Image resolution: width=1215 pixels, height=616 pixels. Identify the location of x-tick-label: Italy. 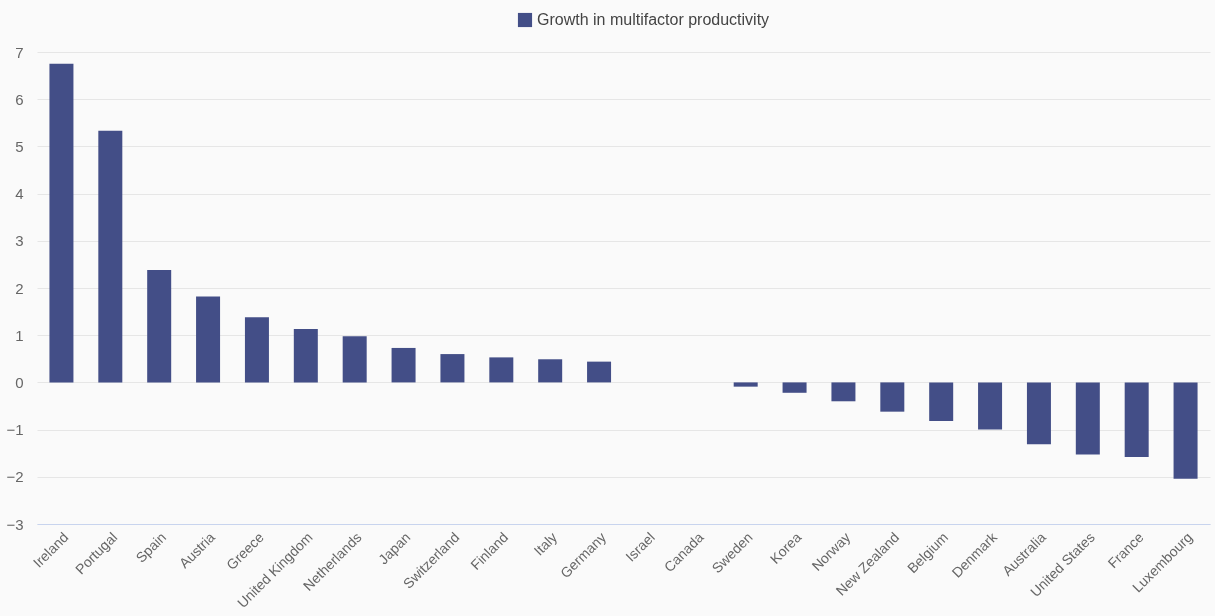
(545, 544).